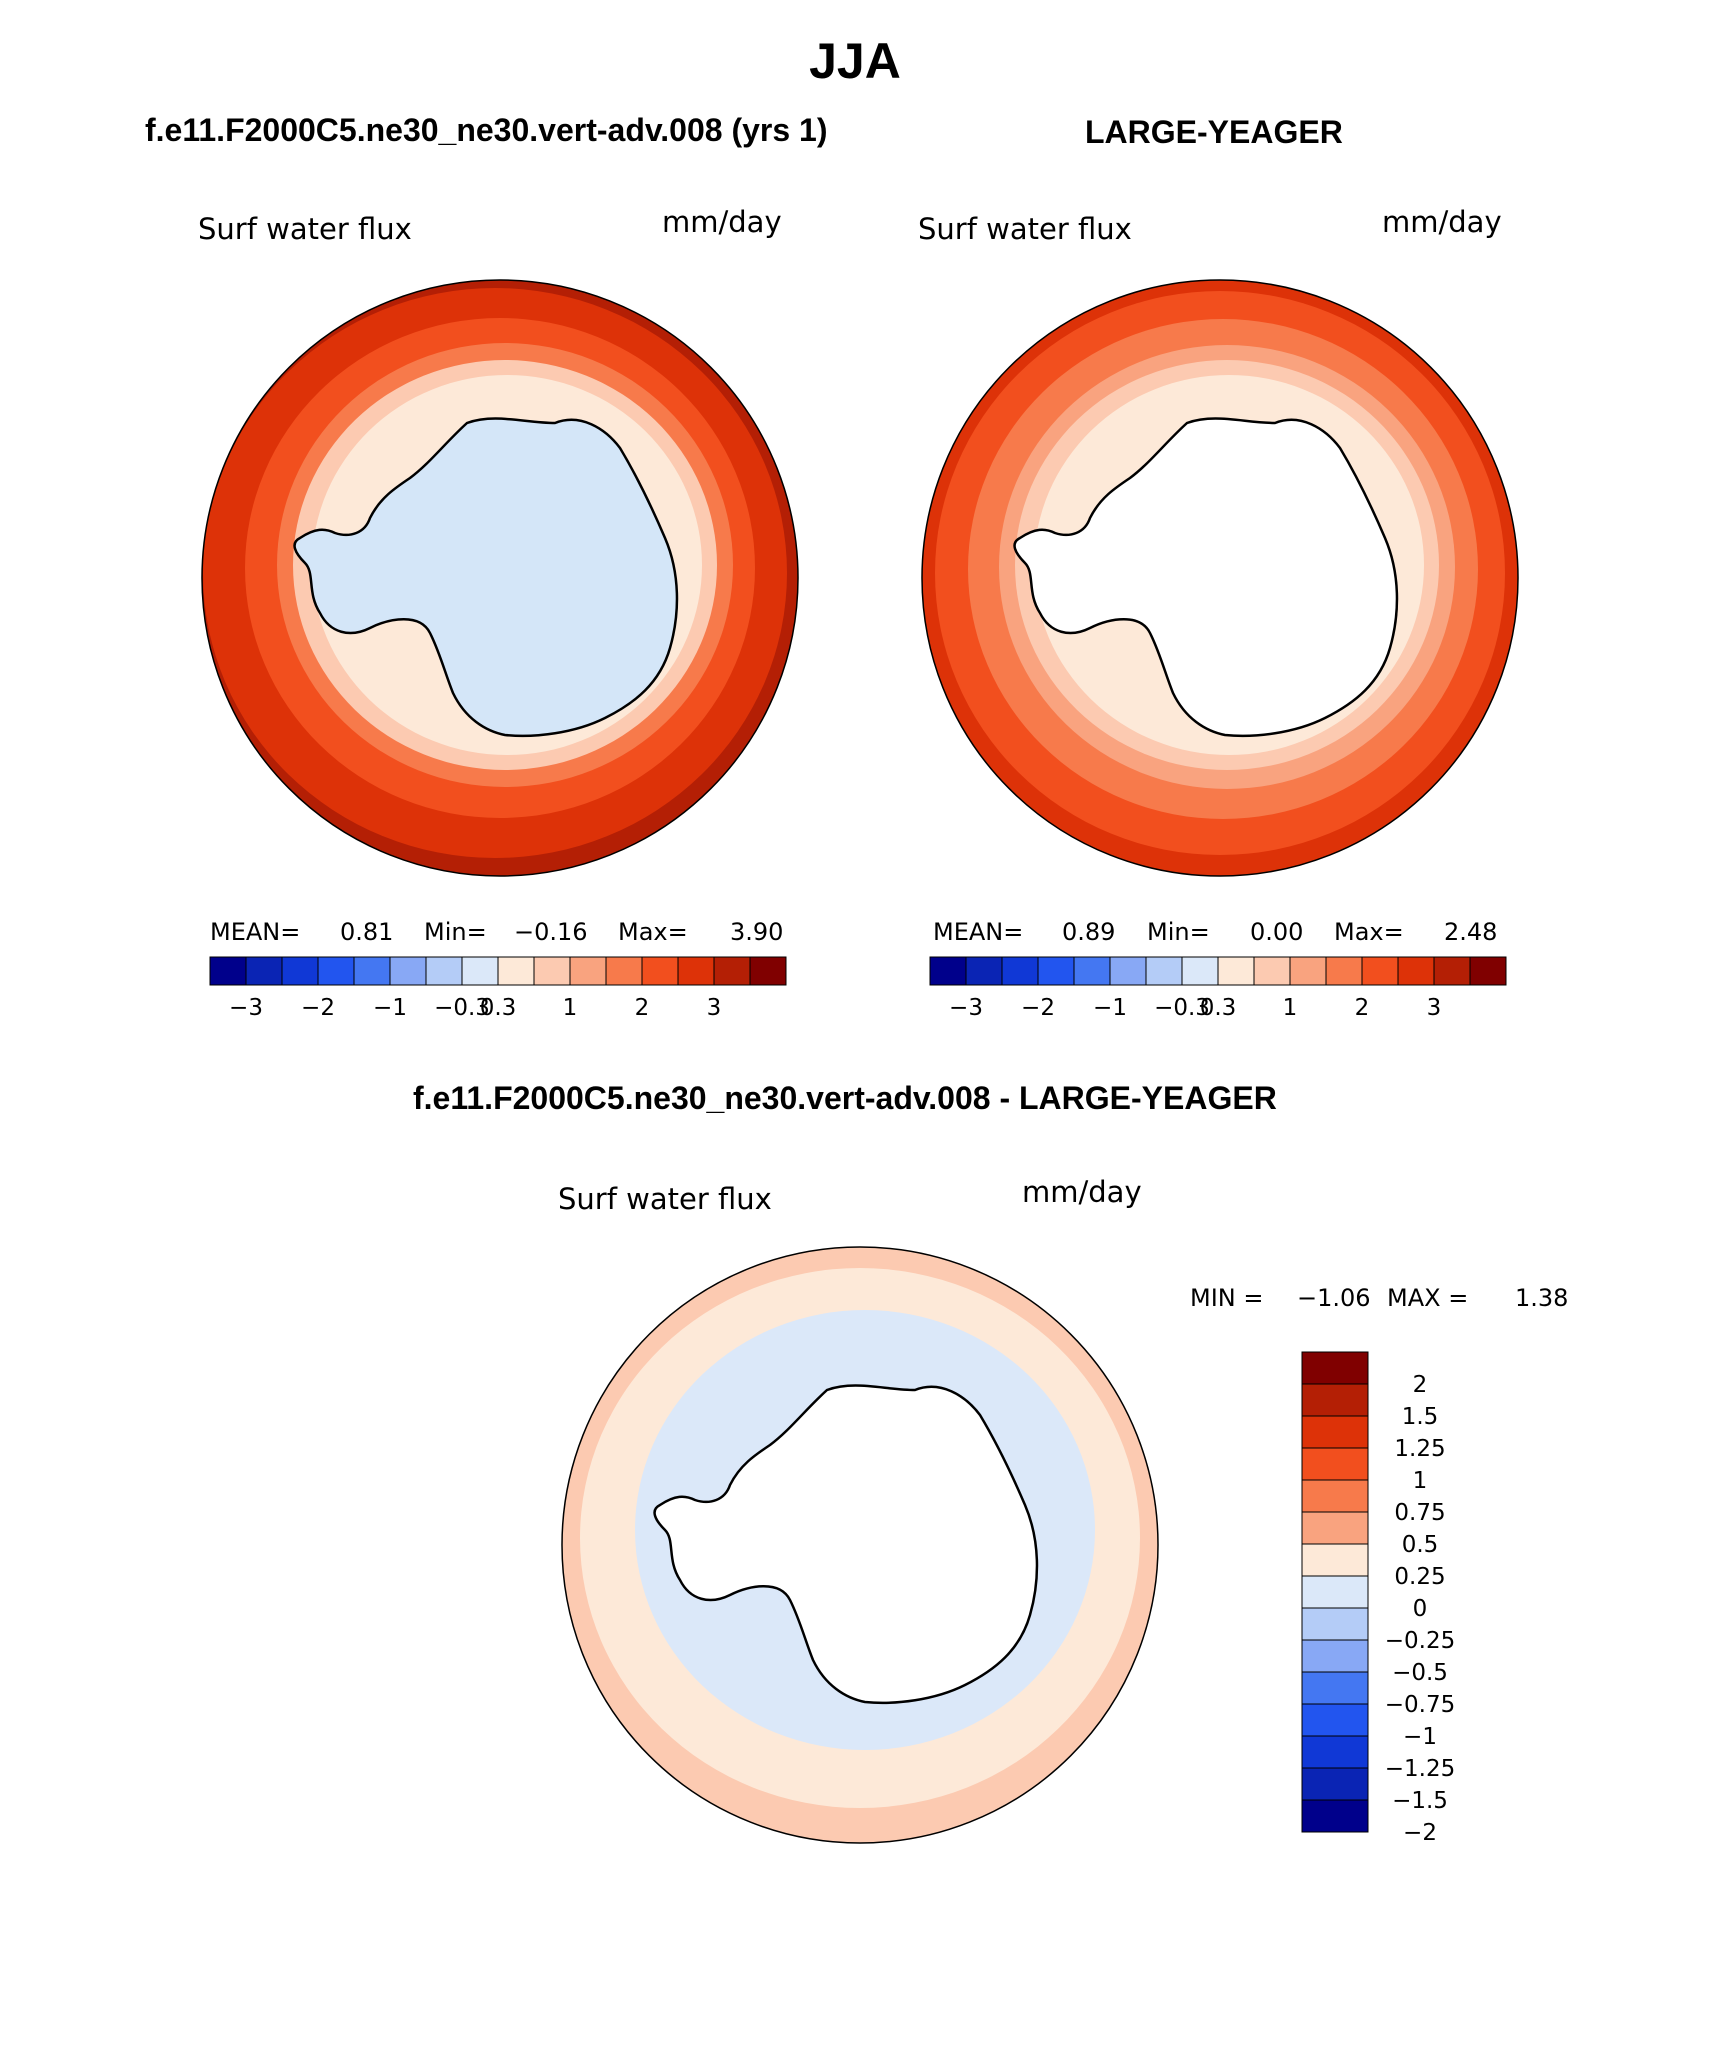  I want to click on right-colorbar-tick-label: −0.3, so click(1182, 1008).